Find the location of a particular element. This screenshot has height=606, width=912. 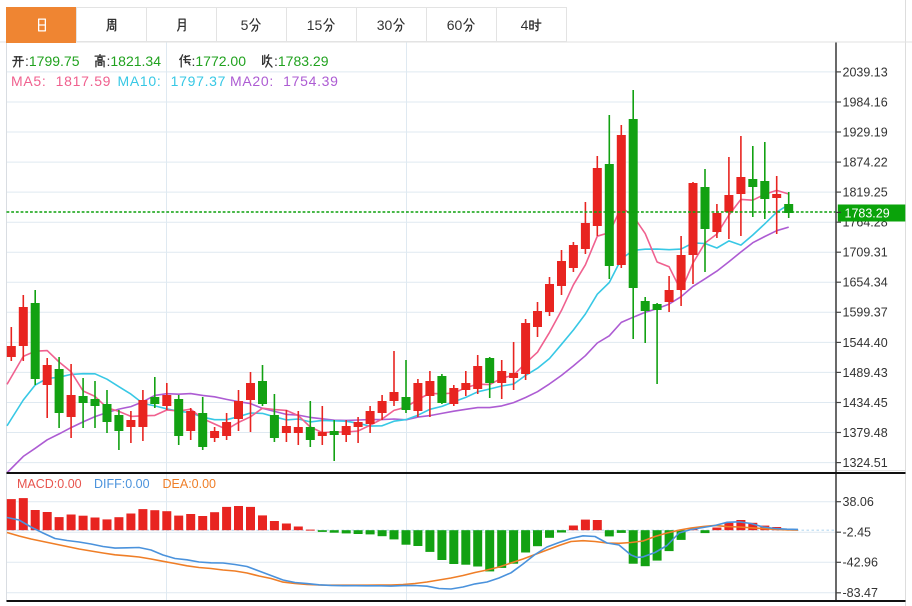

svg-text: 38.06 is located at coordinates (858, 502).